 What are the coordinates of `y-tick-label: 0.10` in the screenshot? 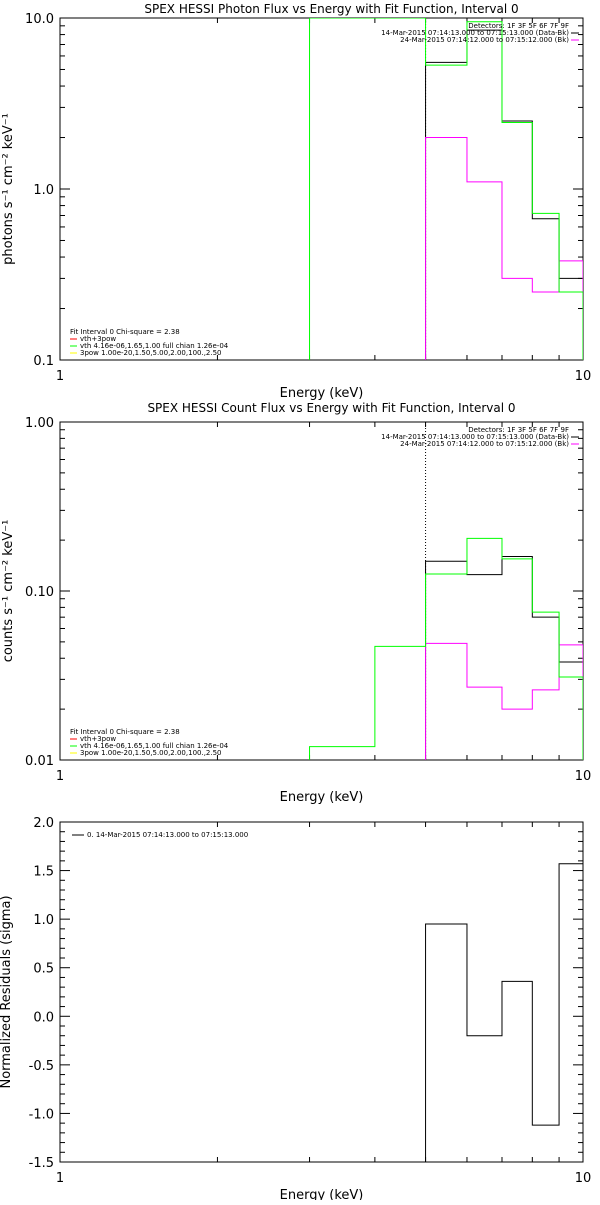 It's located at (39, 592).